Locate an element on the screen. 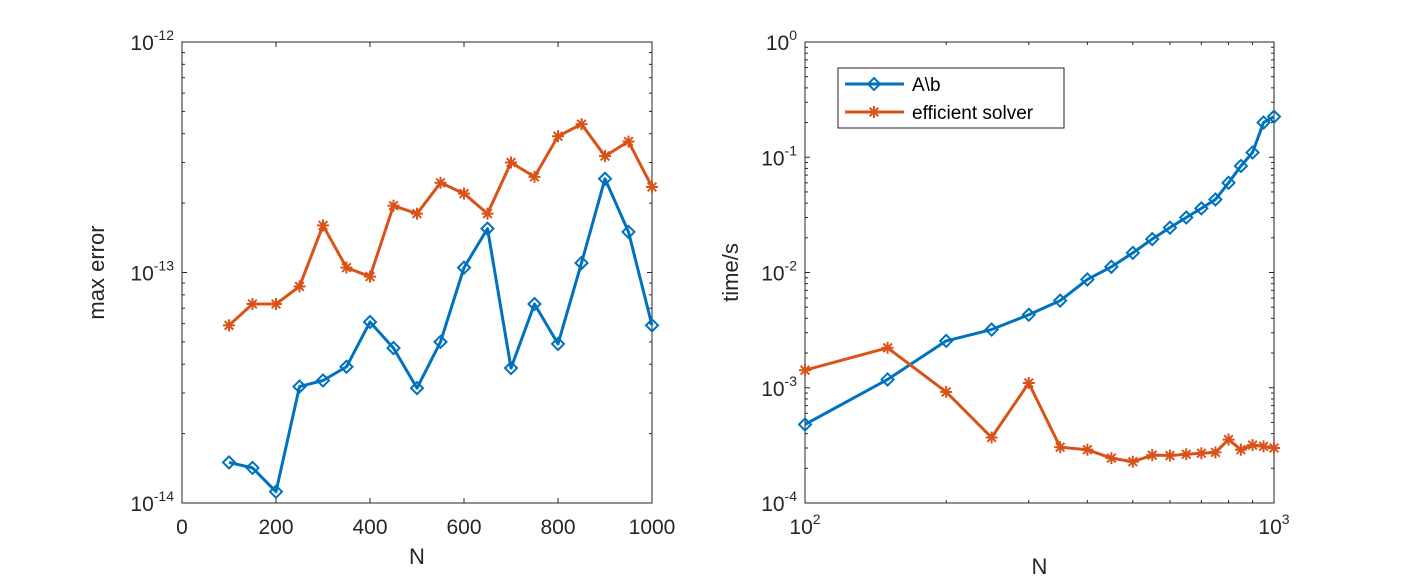 Image resolution: width=1411 pixels, height=583 pixels. x-tick-label: 600 is located at coordinates (463, 527).